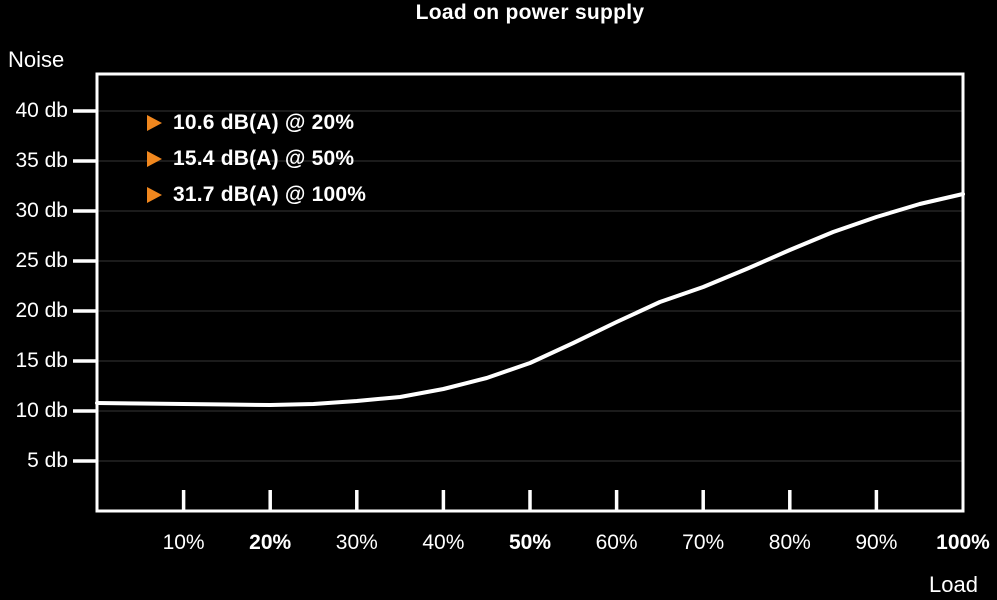 This screenshot has width=997, height=600. Describe the element at coordinates (789, 542) in the screenshot. I see `x-tick-label: 80%` at that location.